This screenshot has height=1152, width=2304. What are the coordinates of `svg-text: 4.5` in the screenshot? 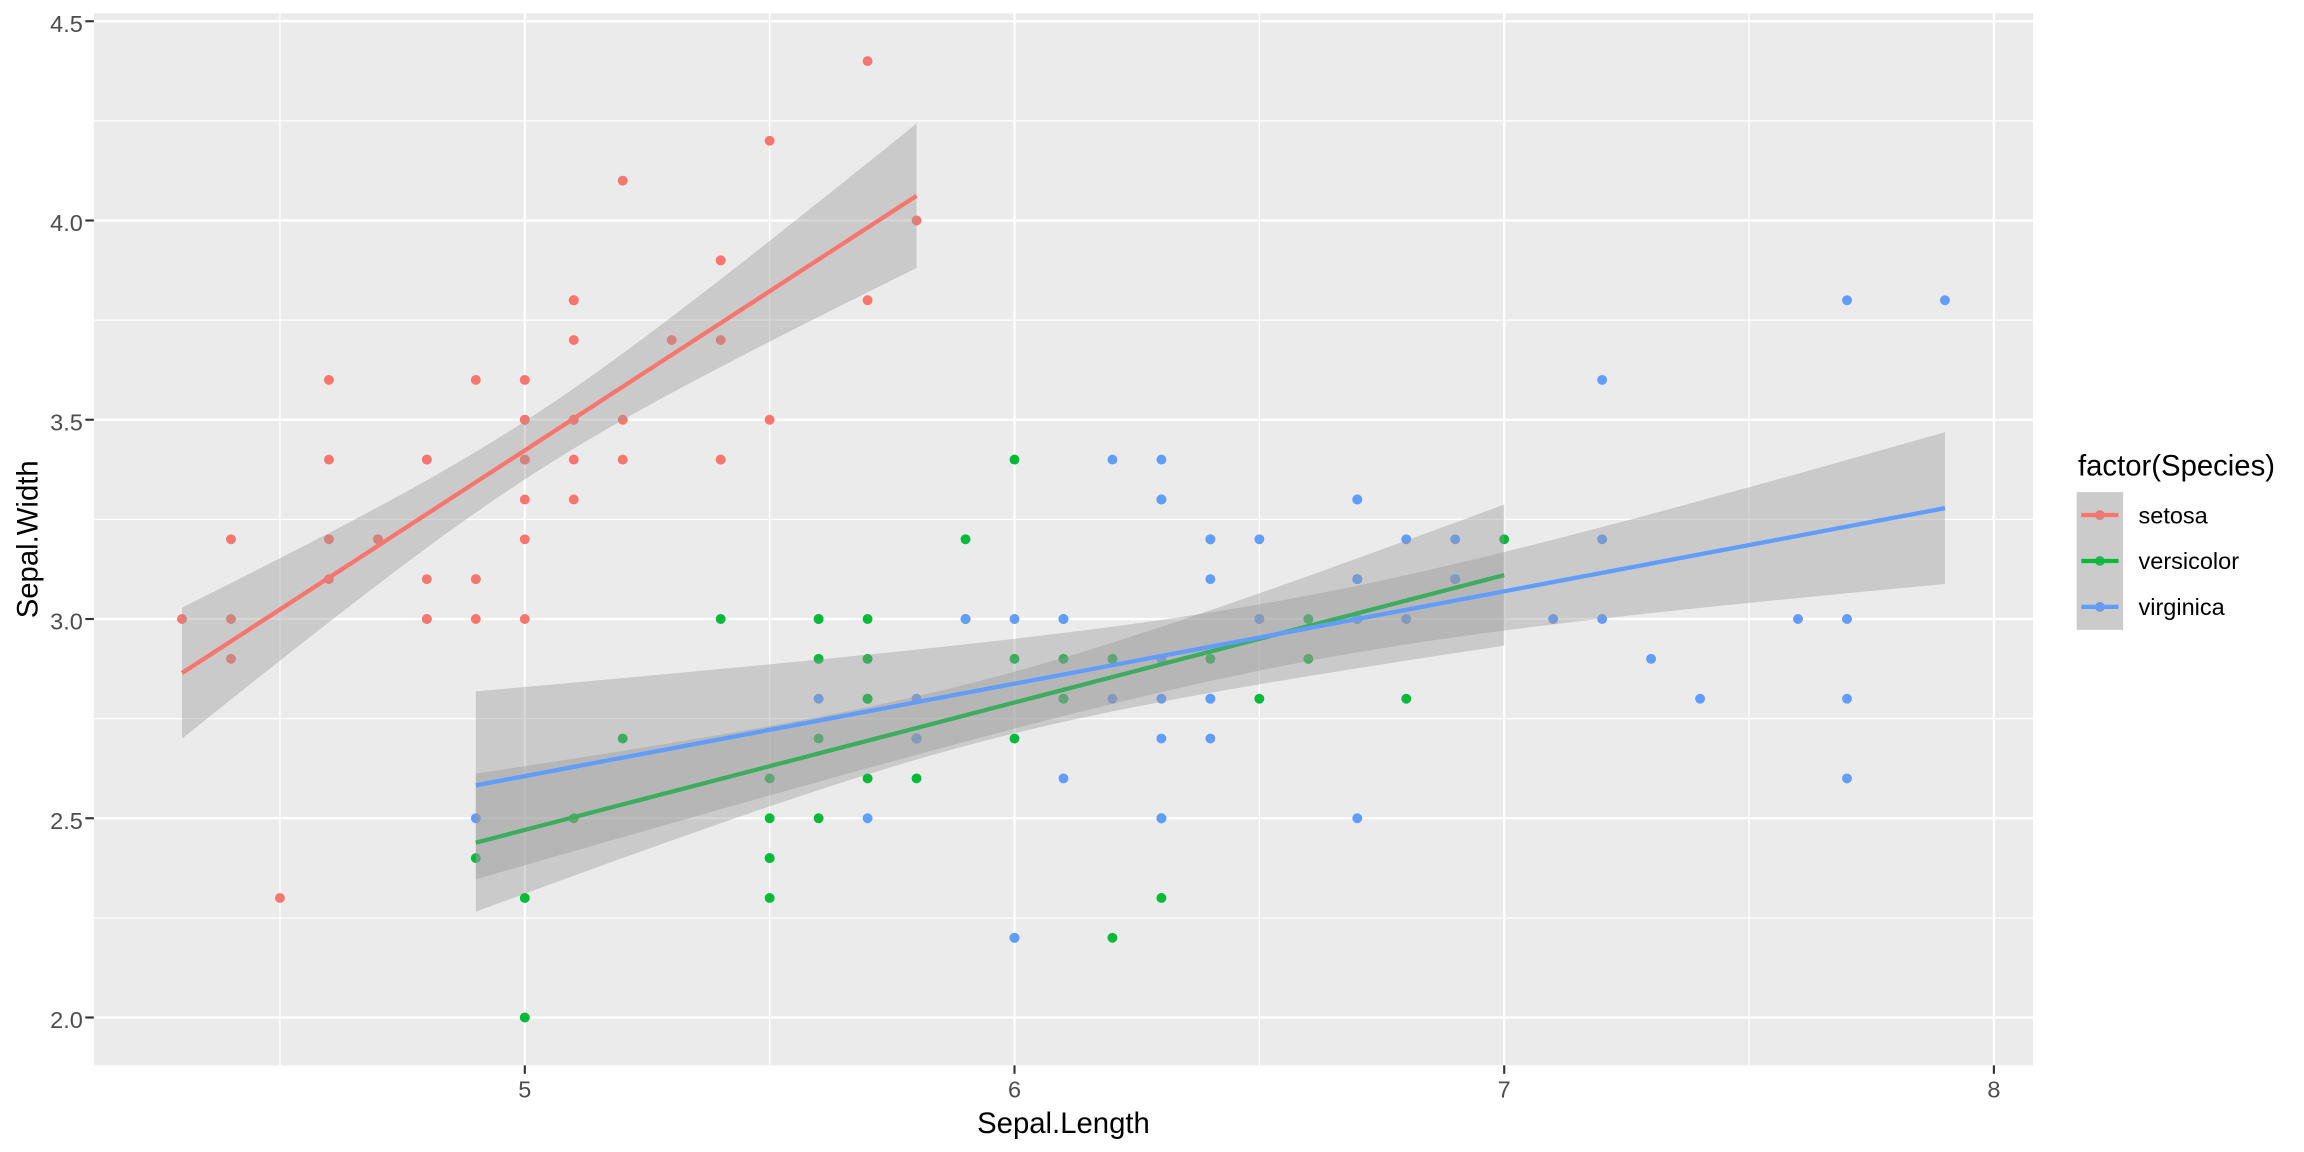 It's located at (66, 24).